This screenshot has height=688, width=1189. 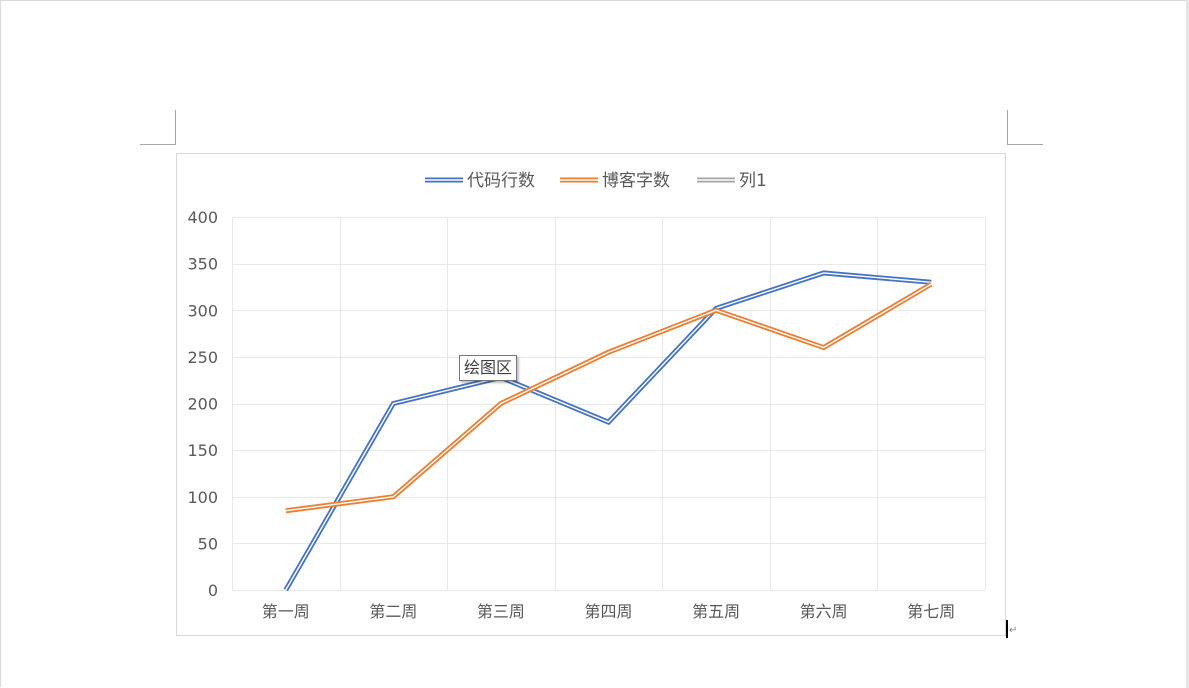 I want to click on x-tick-label-6: 第七周, so click(x=931, y=611).